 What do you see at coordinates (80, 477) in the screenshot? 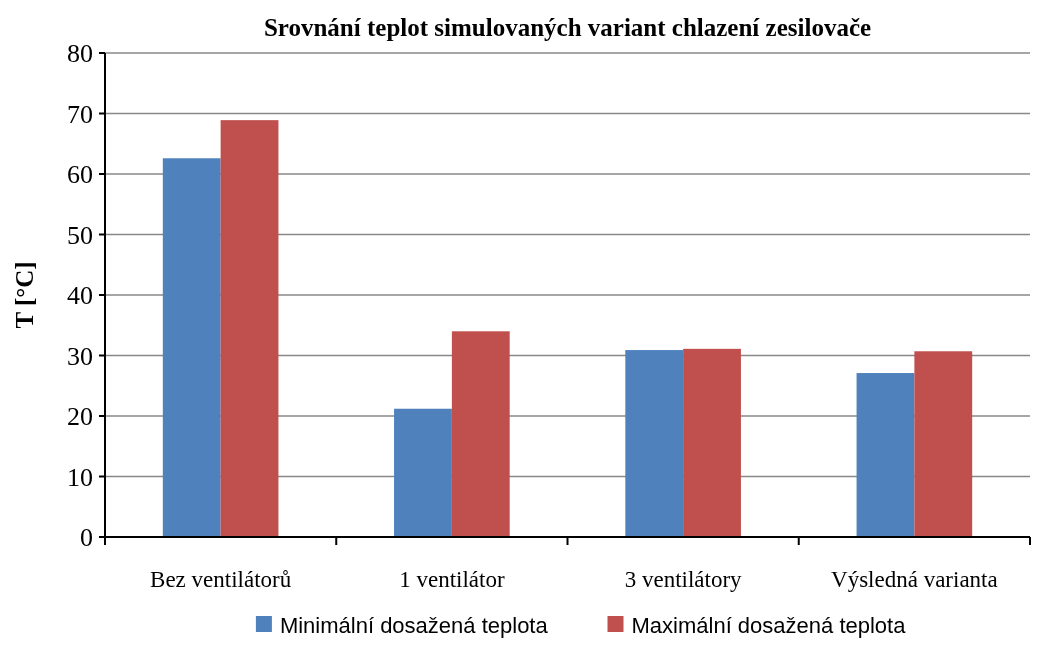
I see `y-tick-label: 10` at bounding box center [80, 477].